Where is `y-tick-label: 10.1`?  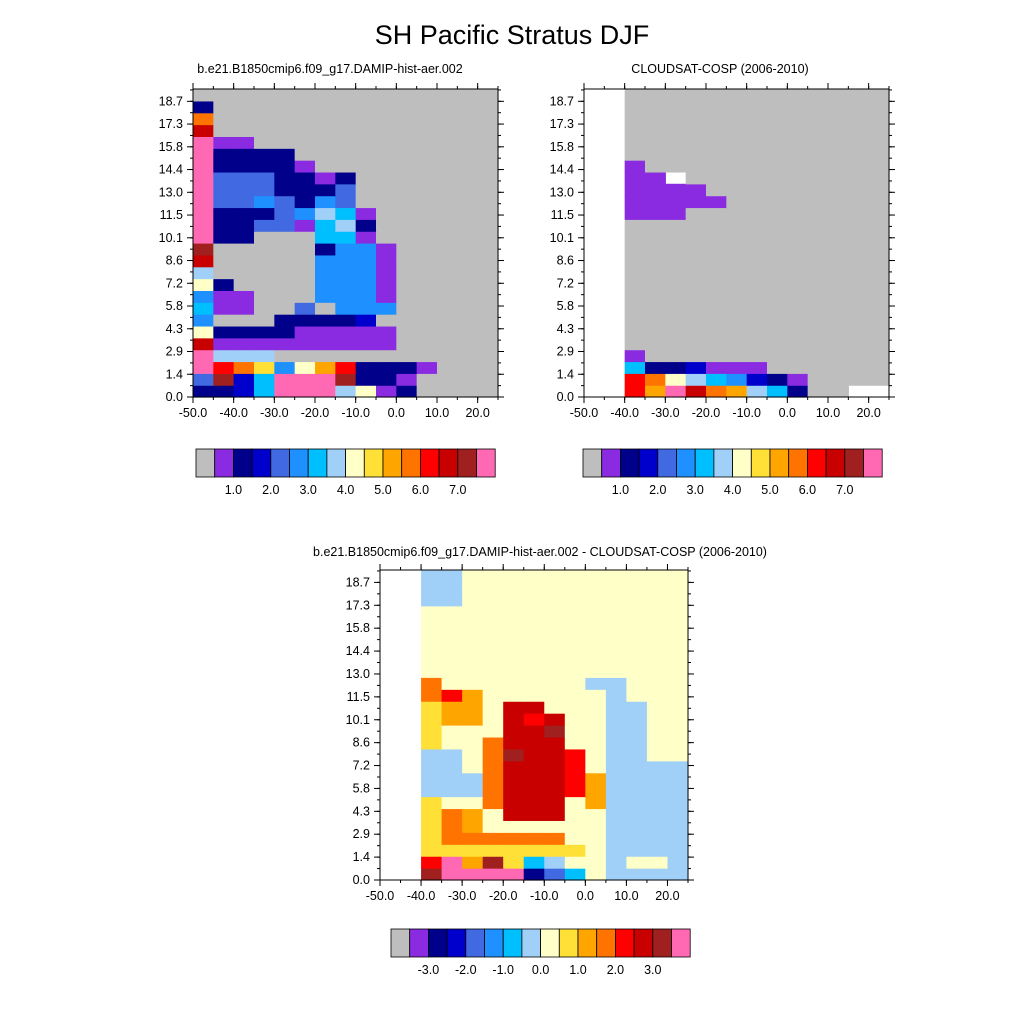 y-tick-label: 10.1 is located at coordinates (562, 238).